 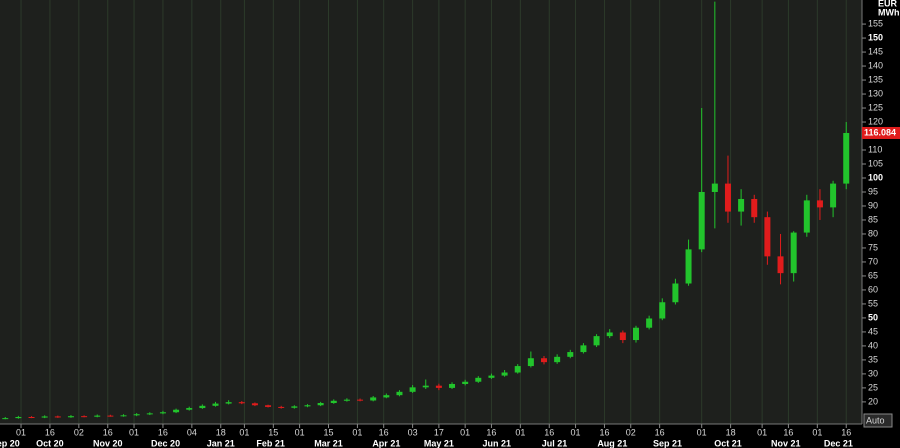 What do you see at coordinates (10, 443) in the screenshot?
I see `month-label: Sep 20` at bounding box center [10, 443].